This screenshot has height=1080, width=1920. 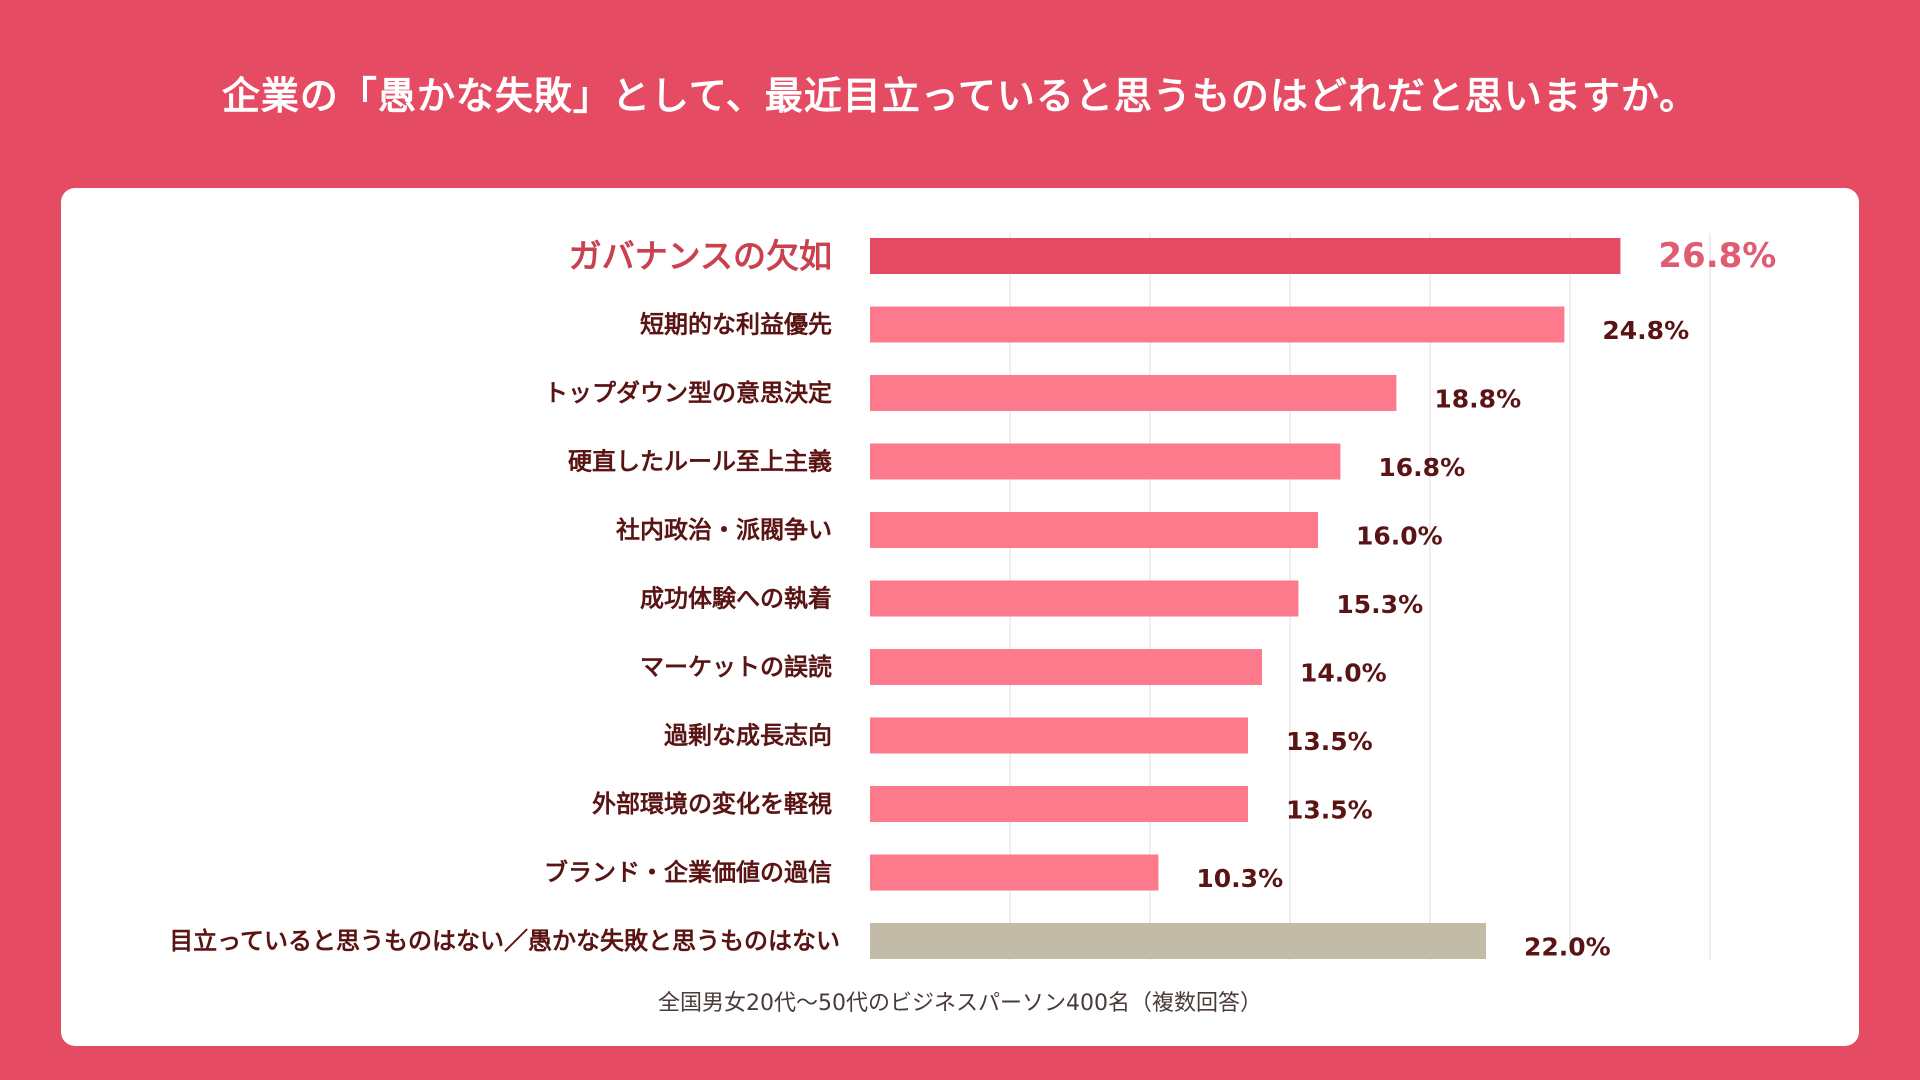 I want to click on category-label: 外部環境の変化を軽視, so click(x=712, y=804).